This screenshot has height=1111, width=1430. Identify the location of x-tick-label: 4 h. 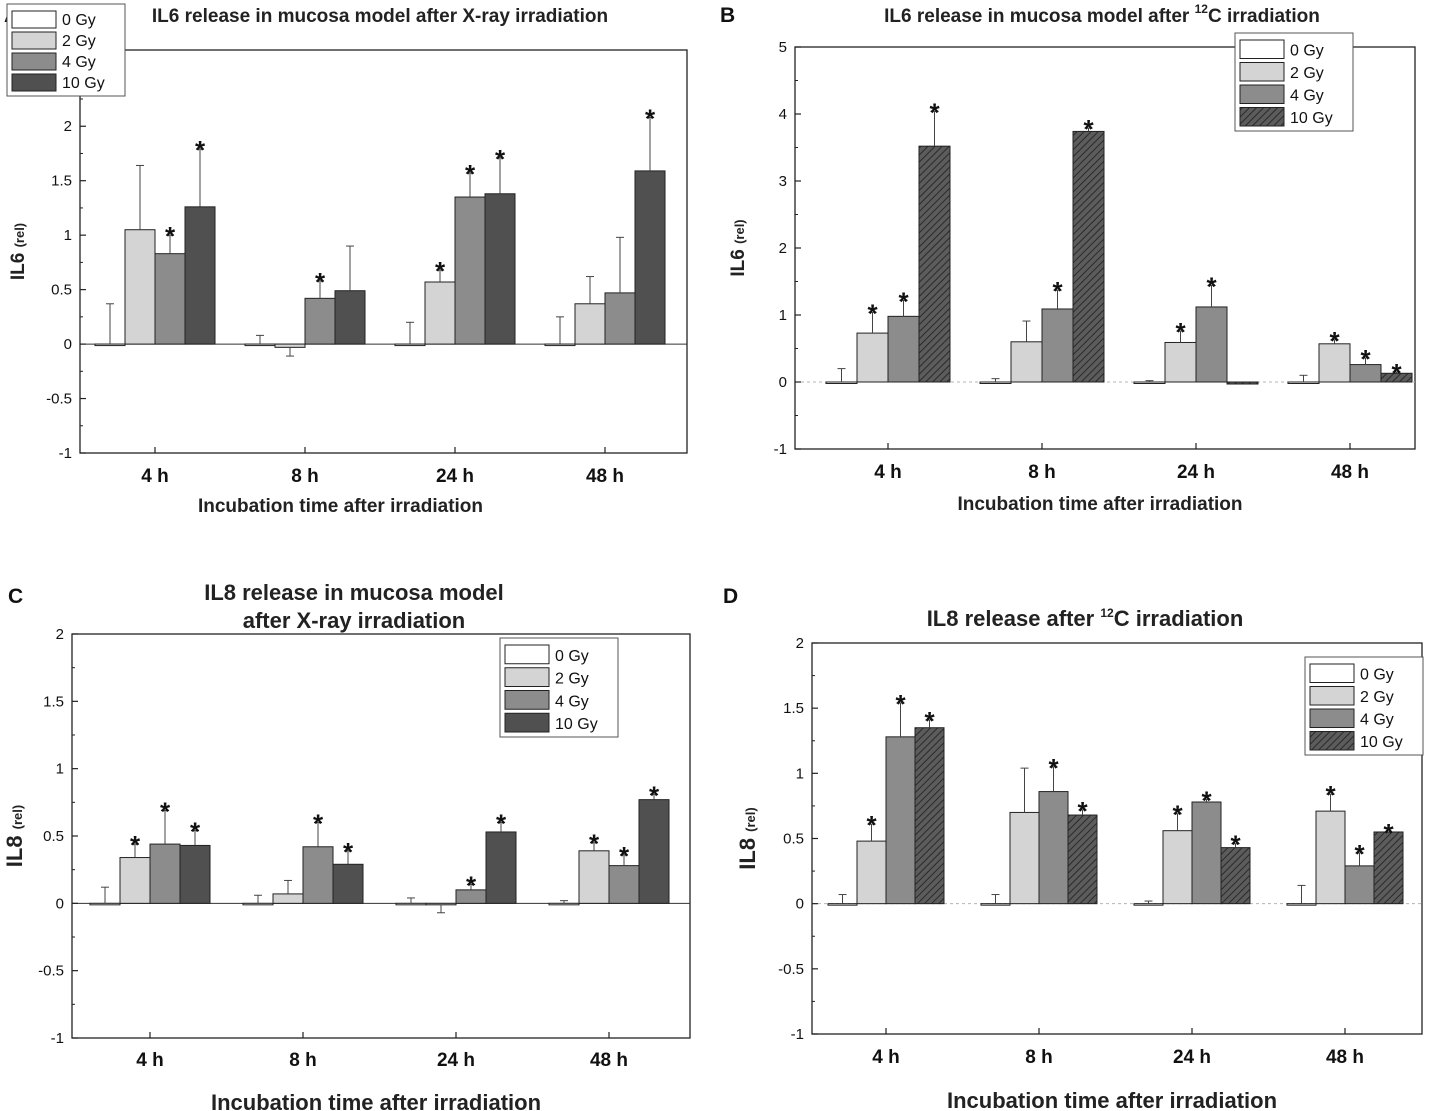
(154, 476).